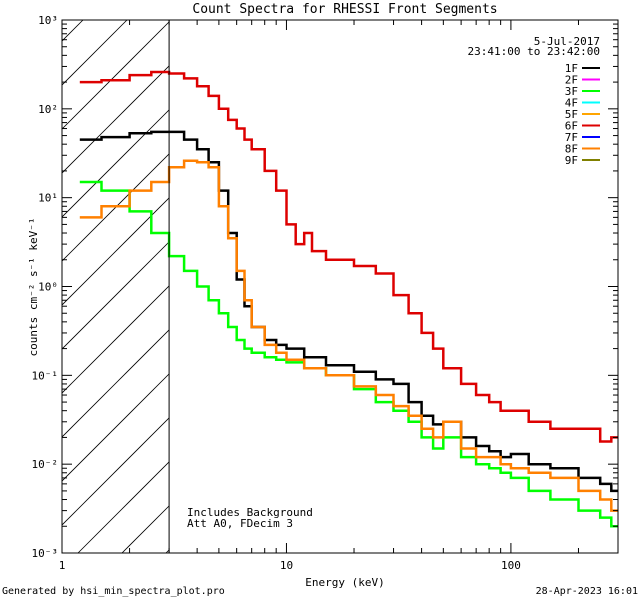 This screenshot has height=600, width=640. Describe the element at coordinates (48, 109) in the screenshot. I see `y-tick-label: 10²` at that location.